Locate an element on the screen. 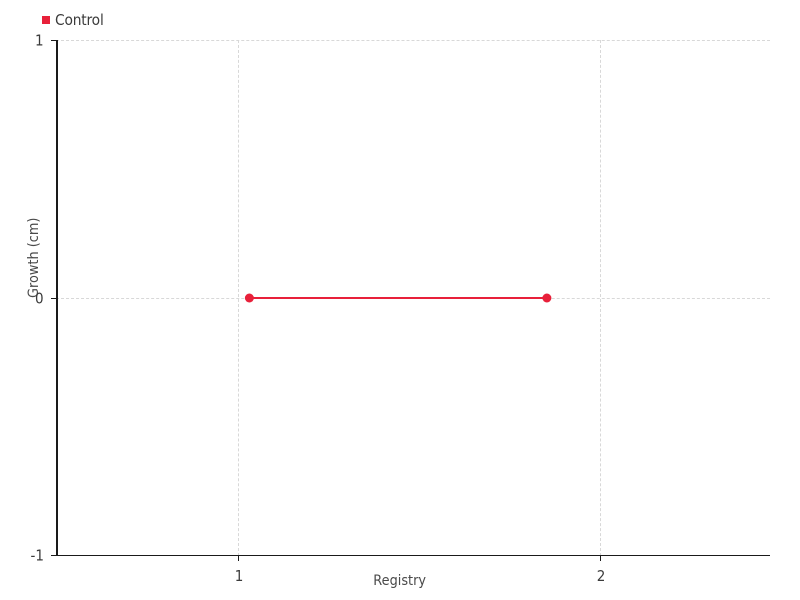 The height and width of the screenshot is (600, 800). x-axis-line is located at coordinates (413, 555).